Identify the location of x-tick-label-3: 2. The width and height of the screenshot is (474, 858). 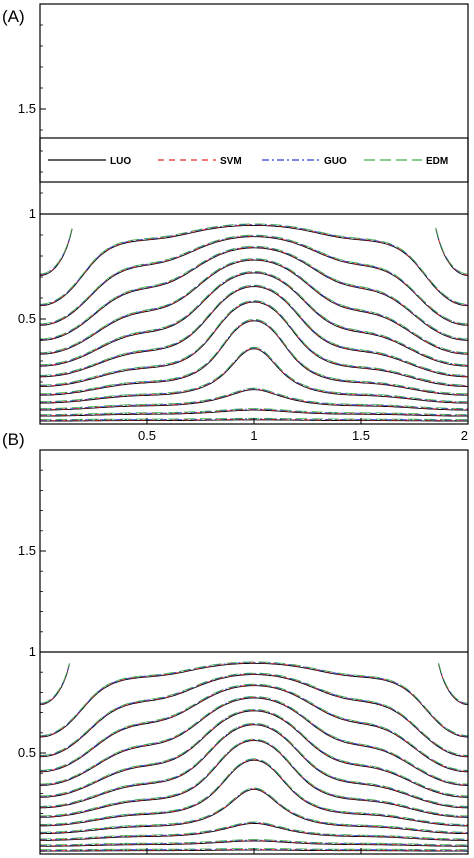
(464, 435).